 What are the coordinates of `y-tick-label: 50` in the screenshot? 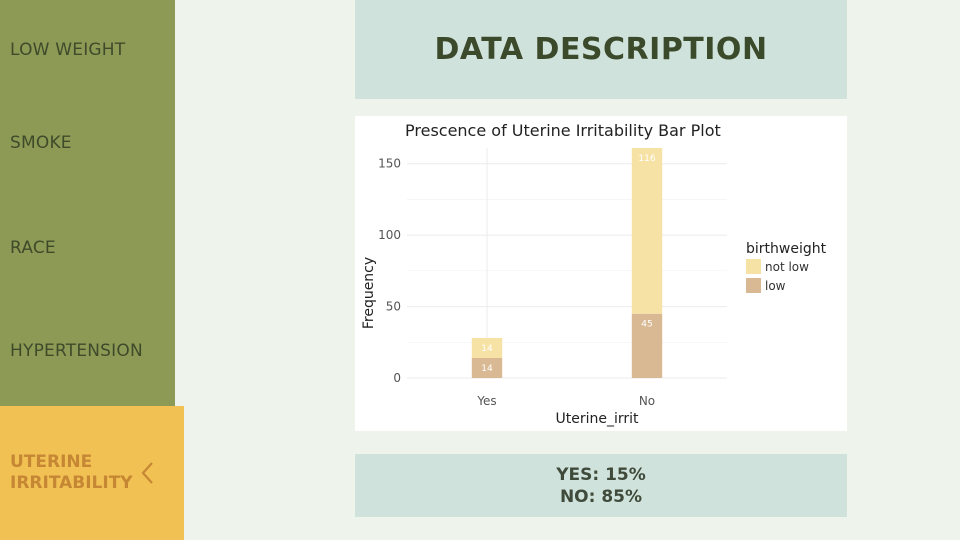 It's located at (393, 307).